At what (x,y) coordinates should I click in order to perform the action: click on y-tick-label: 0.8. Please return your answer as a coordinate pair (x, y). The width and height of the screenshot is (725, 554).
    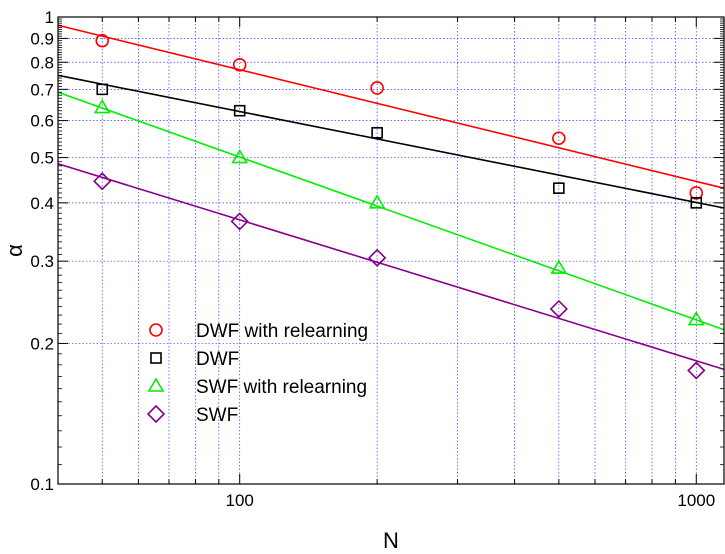
    Looking at the image, I should click on (42, 62).